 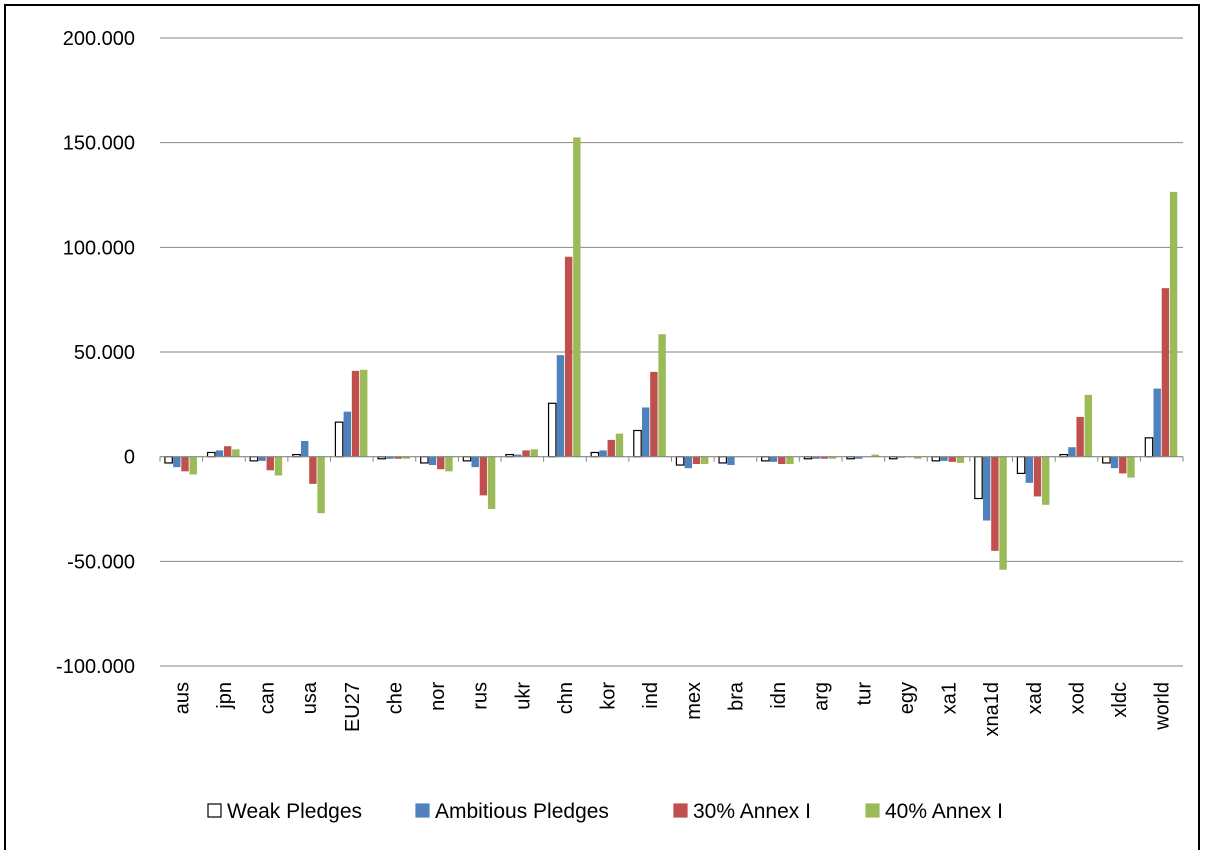 What do you see at coordinates (782, 460) in the screenshot?
I see `bar-30-annex-i-idn` at bounding box center [782, 460].